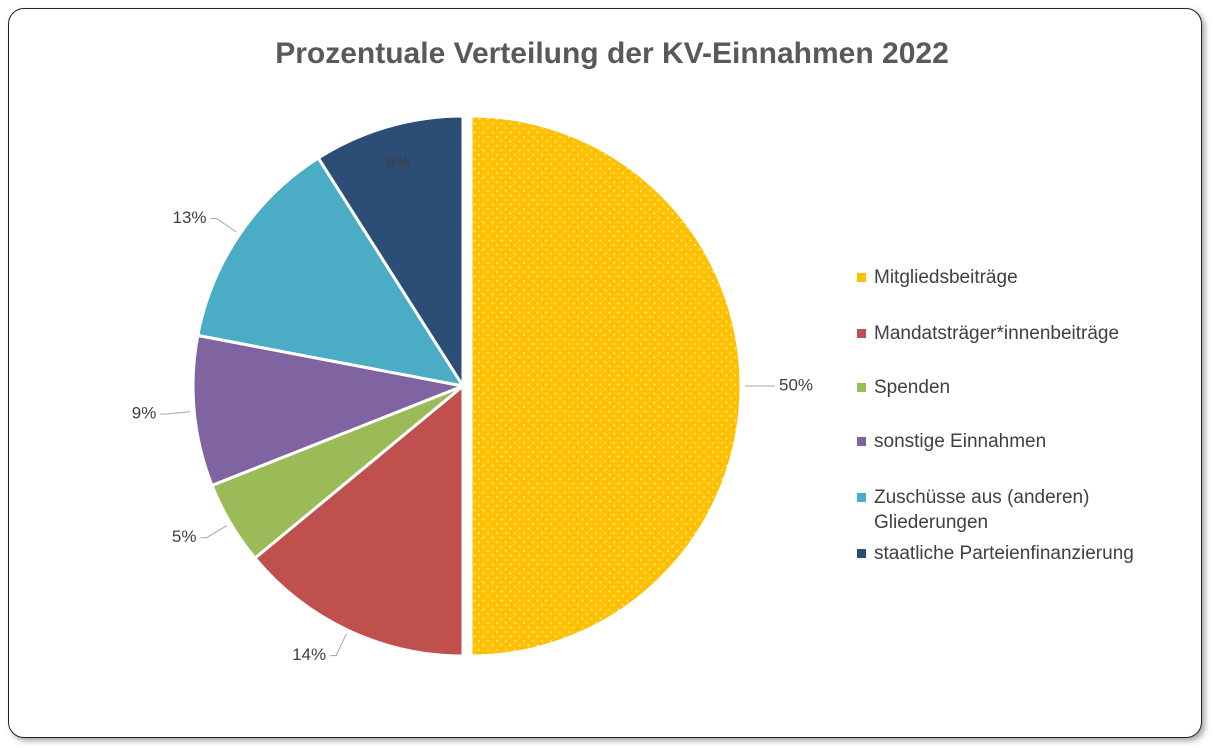 The image size is (1214, 748). I want to click on legend-item: Mitgliedsbeiträge, so click(1017, 277).